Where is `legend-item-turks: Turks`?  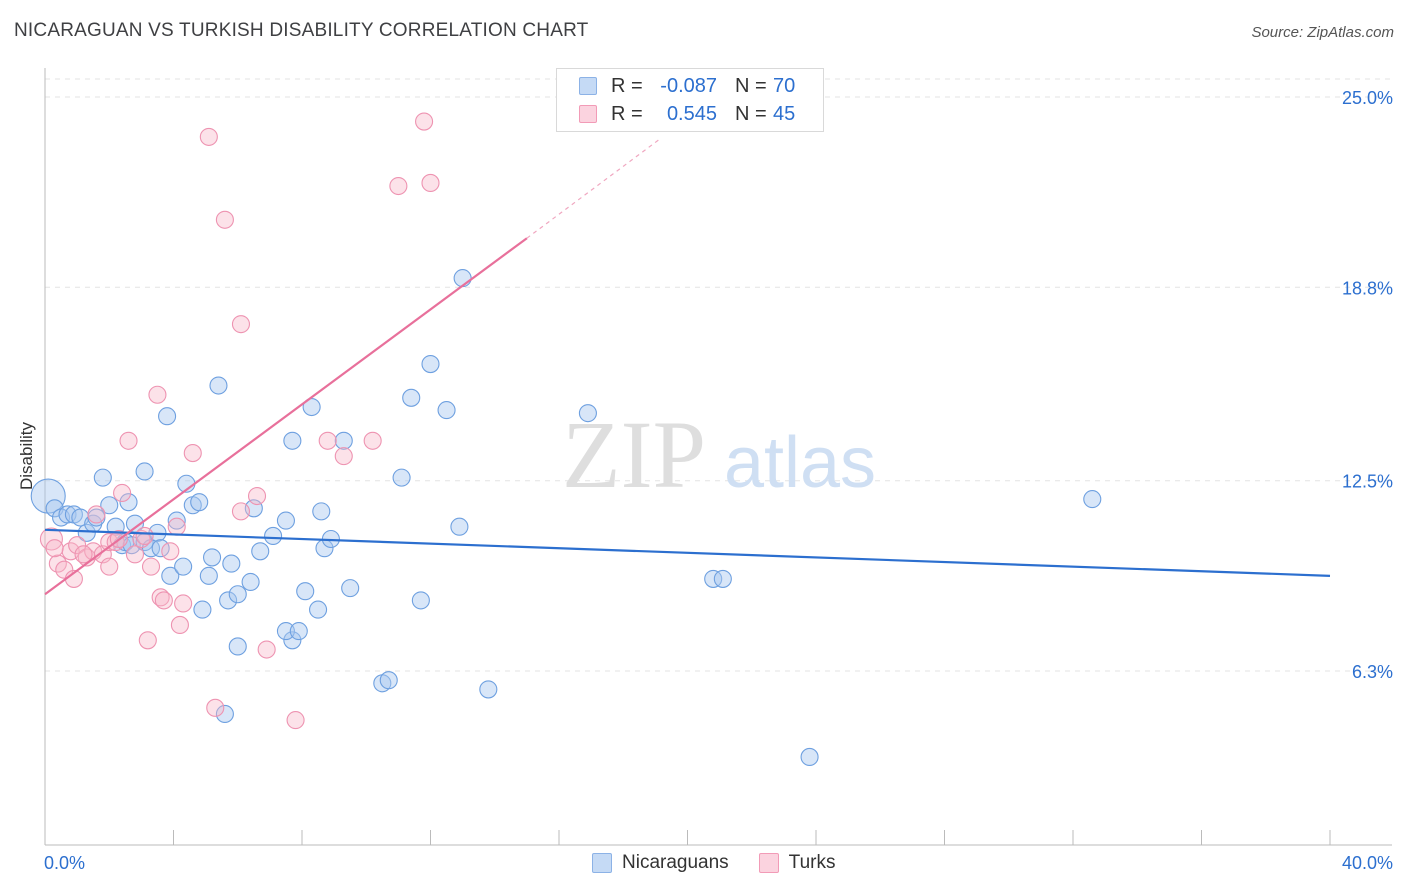
legend-item-turks: Turks is located at coordinates (797, 863).